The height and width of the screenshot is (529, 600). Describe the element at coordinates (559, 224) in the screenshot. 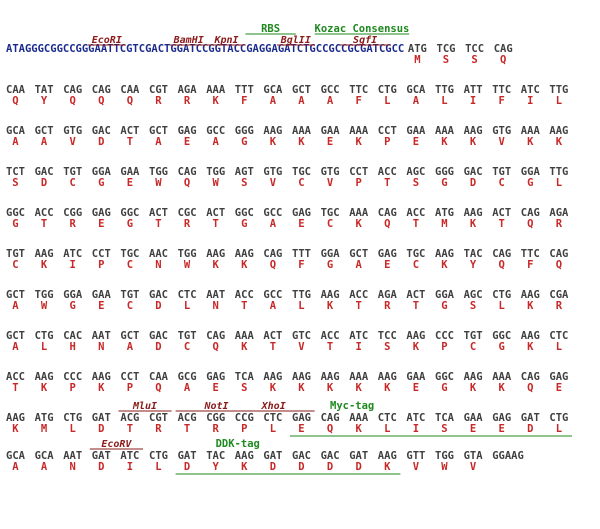

I see `amino-acid: R` at that location.